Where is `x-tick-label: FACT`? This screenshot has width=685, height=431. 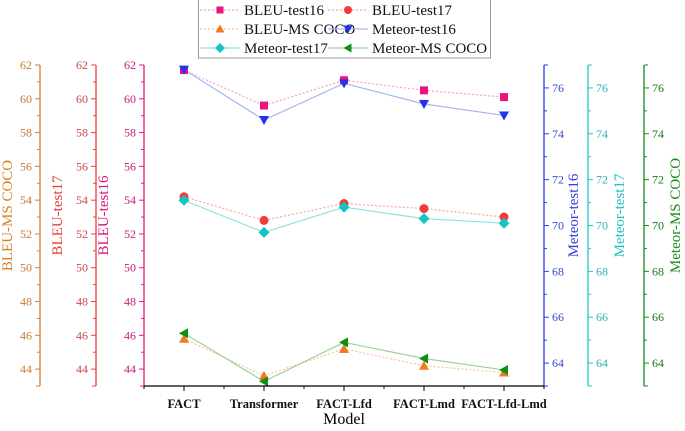
x-tick-label: FACT is located at coordinates (184, 404).